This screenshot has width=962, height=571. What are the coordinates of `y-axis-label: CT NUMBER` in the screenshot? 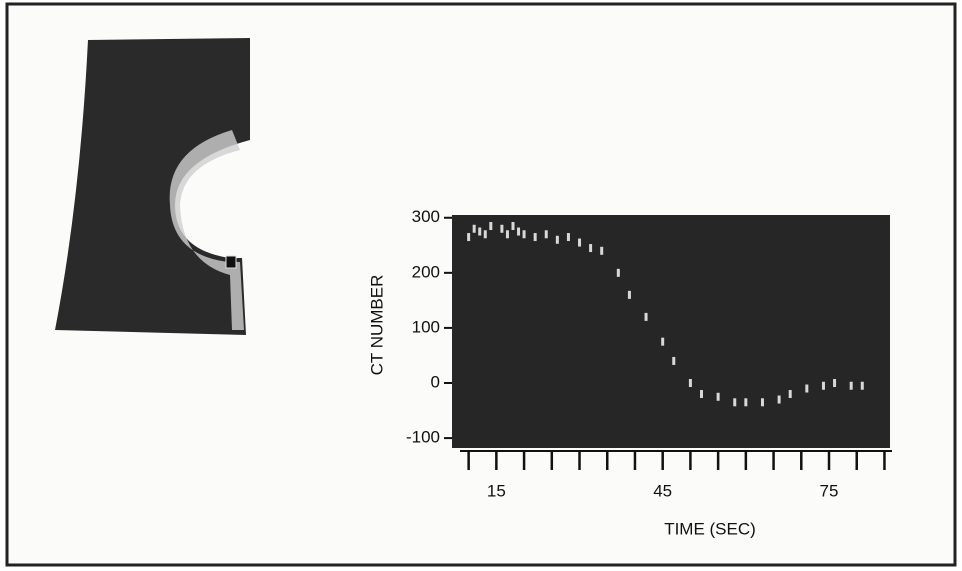 It's located at (376, 325).